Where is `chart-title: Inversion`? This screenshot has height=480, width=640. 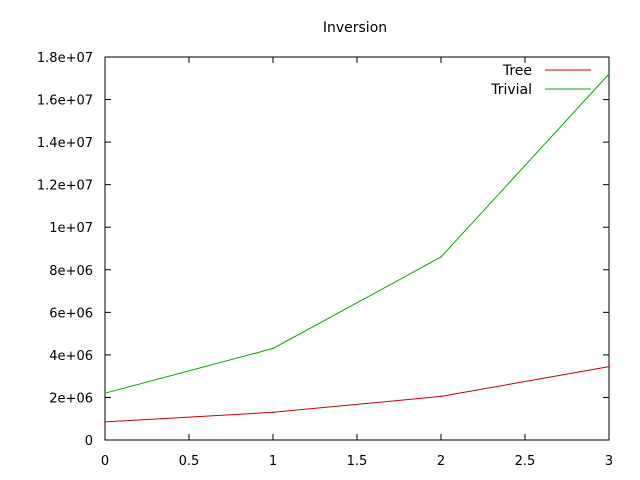
chart-title: Inversion is located at coordinates (355, 28).